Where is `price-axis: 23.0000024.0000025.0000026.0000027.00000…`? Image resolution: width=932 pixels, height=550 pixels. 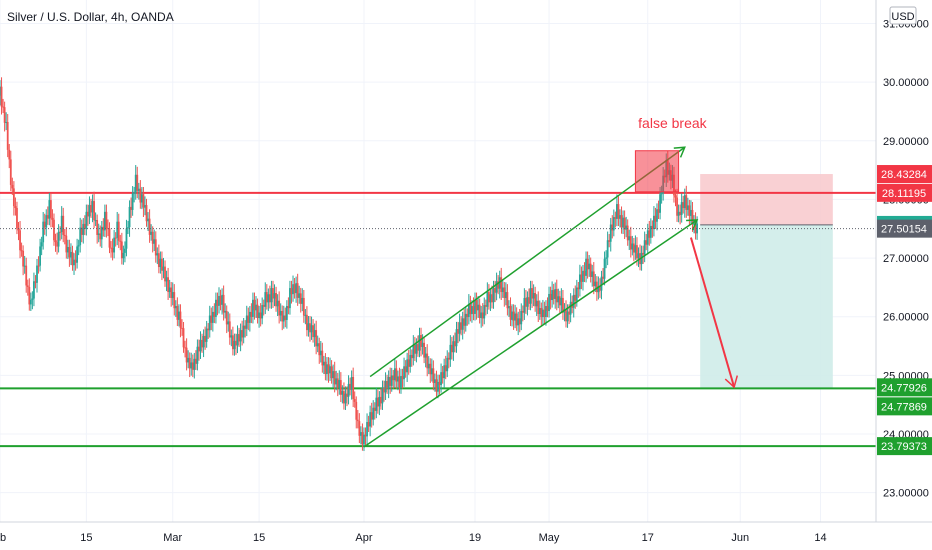 price-axis: 23.0000024.0000025.0000026.0000027.00000… is located at coordinates (903, 261).